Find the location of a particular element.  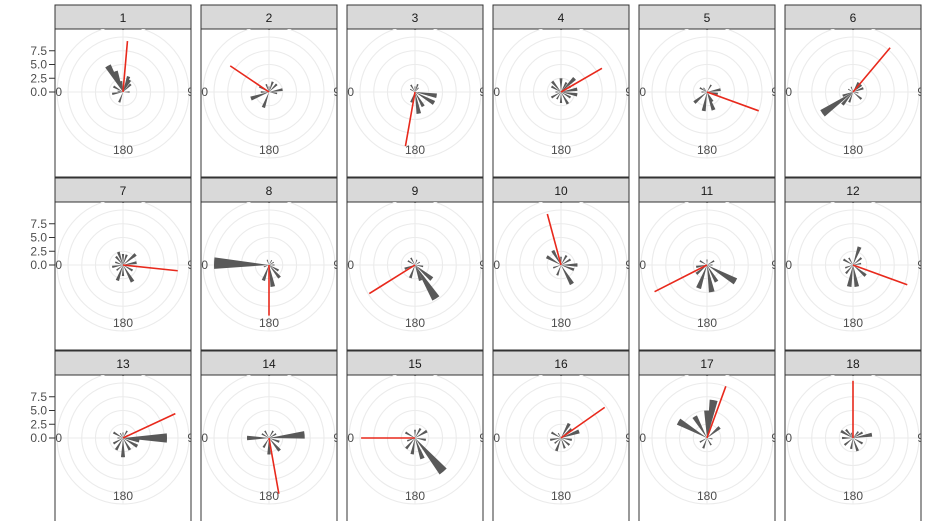

facet-panel: 30 90 180 270 is located at coordinates (415, 91).